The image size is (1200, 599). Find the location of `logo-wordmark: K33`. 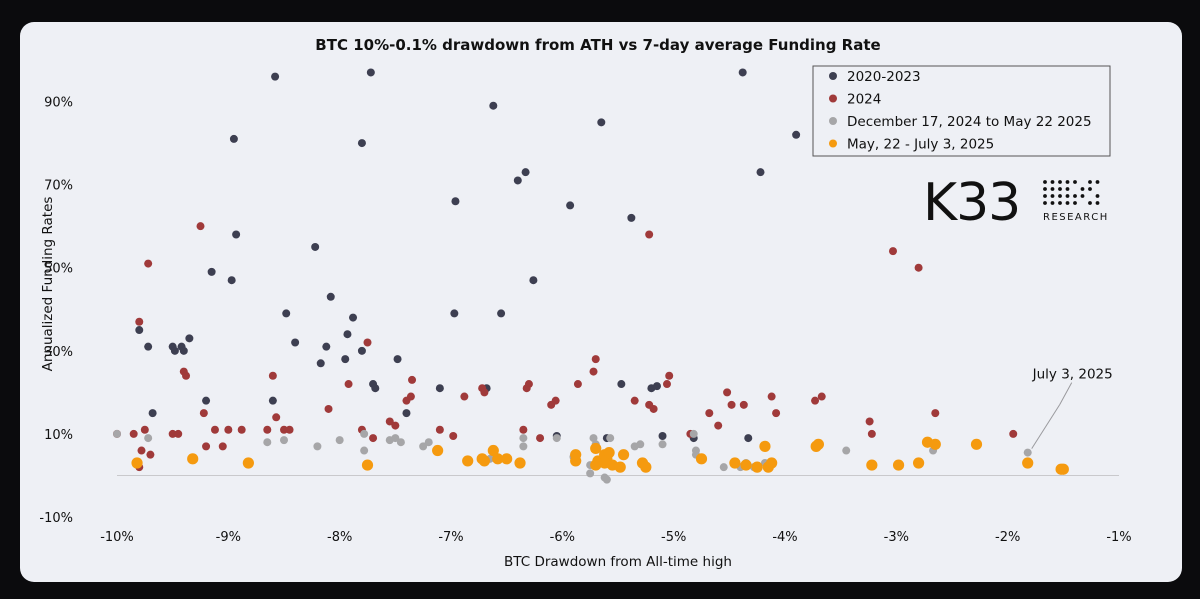

logo-wordmark: K33 is located at coordinates (971, 203).